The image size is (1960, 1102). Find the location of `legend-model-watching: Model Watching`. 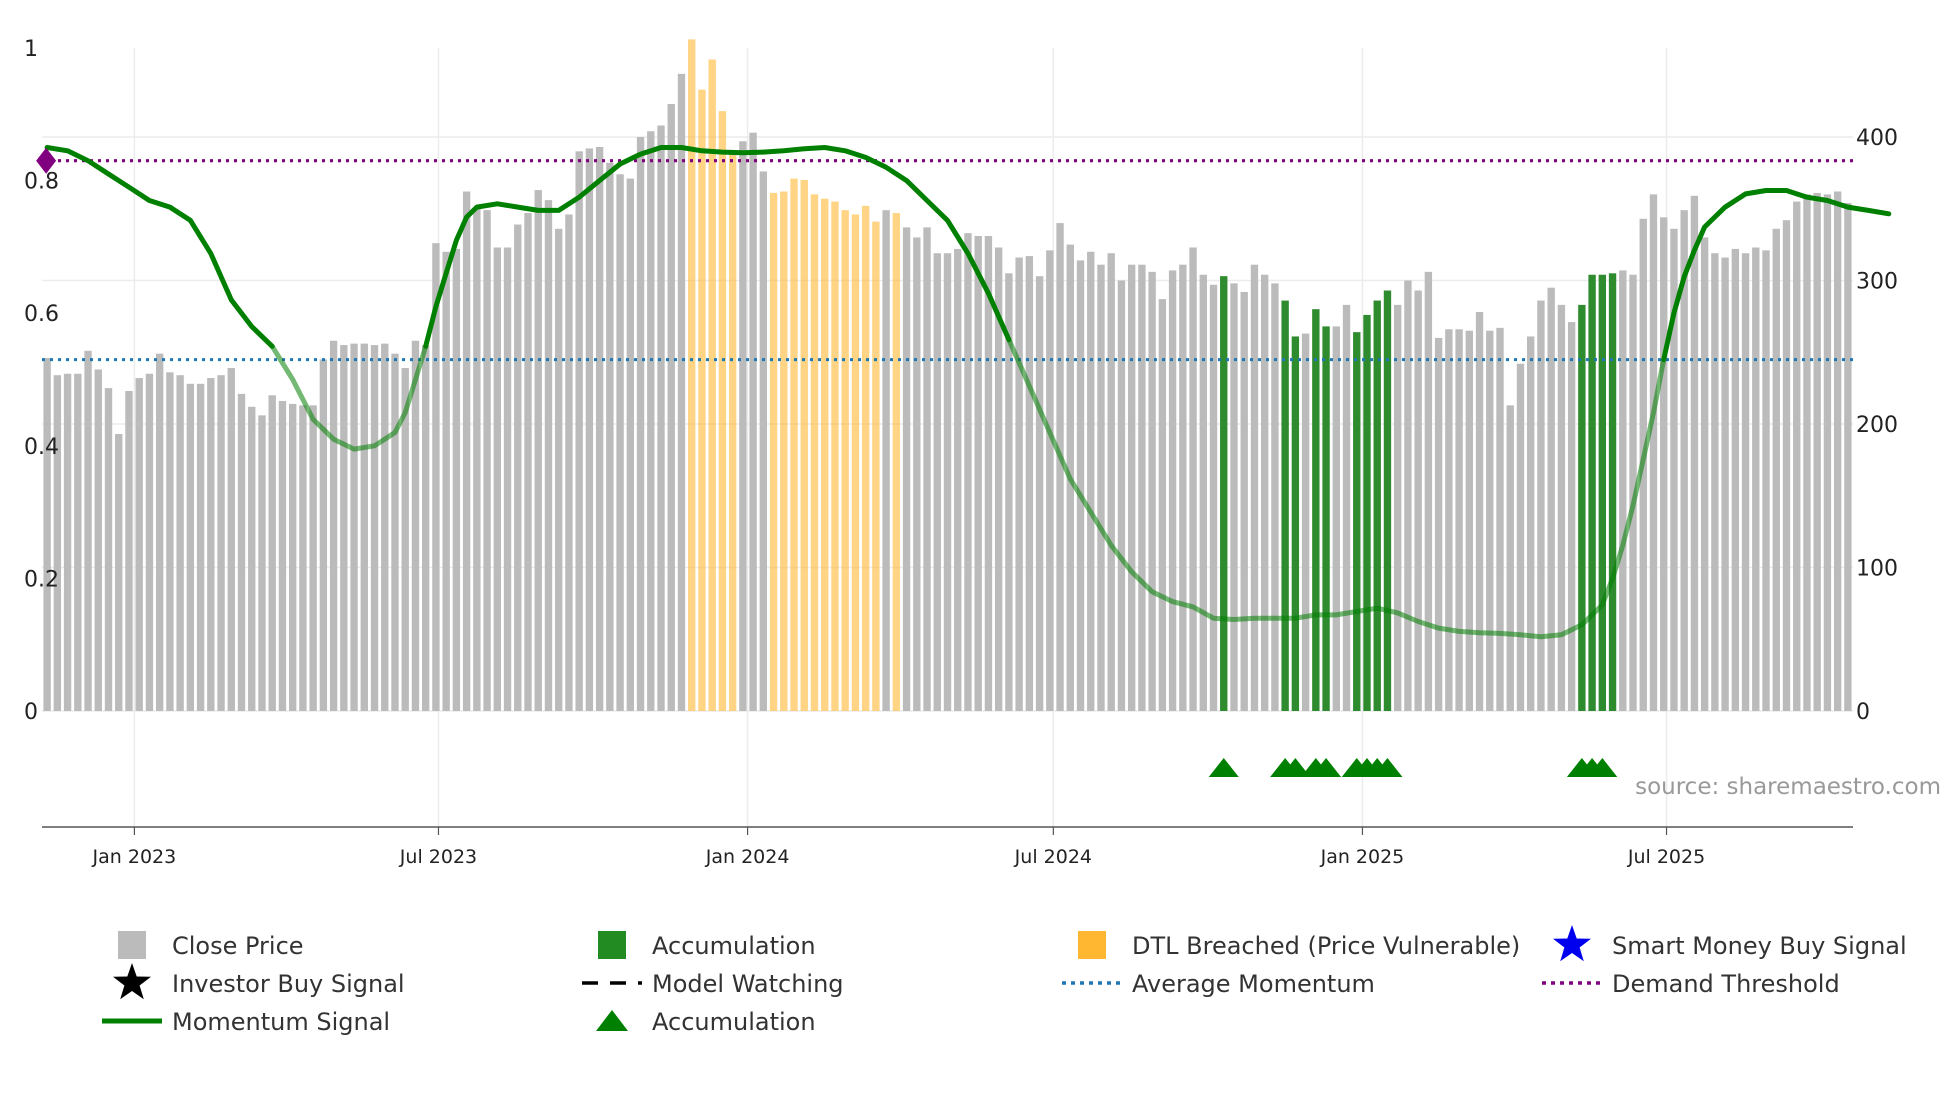

legend-model-watching: Model Watching is located at coordinates (713, 984).